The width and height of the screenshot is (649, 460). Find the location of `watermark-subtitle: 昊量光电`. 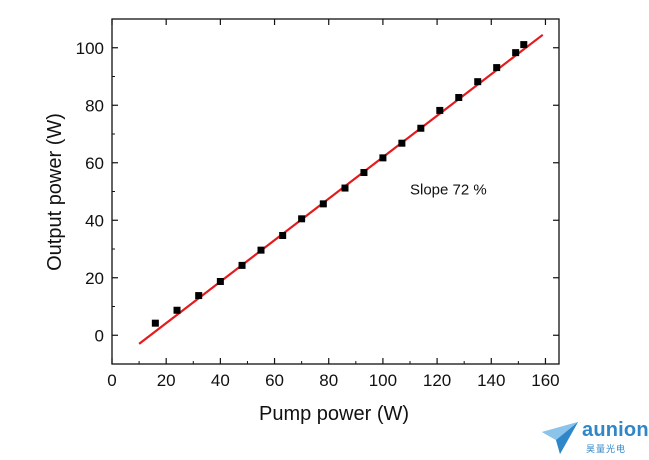

watermark-subtitle: 昊量光电 is located at coordinates (606, 450).